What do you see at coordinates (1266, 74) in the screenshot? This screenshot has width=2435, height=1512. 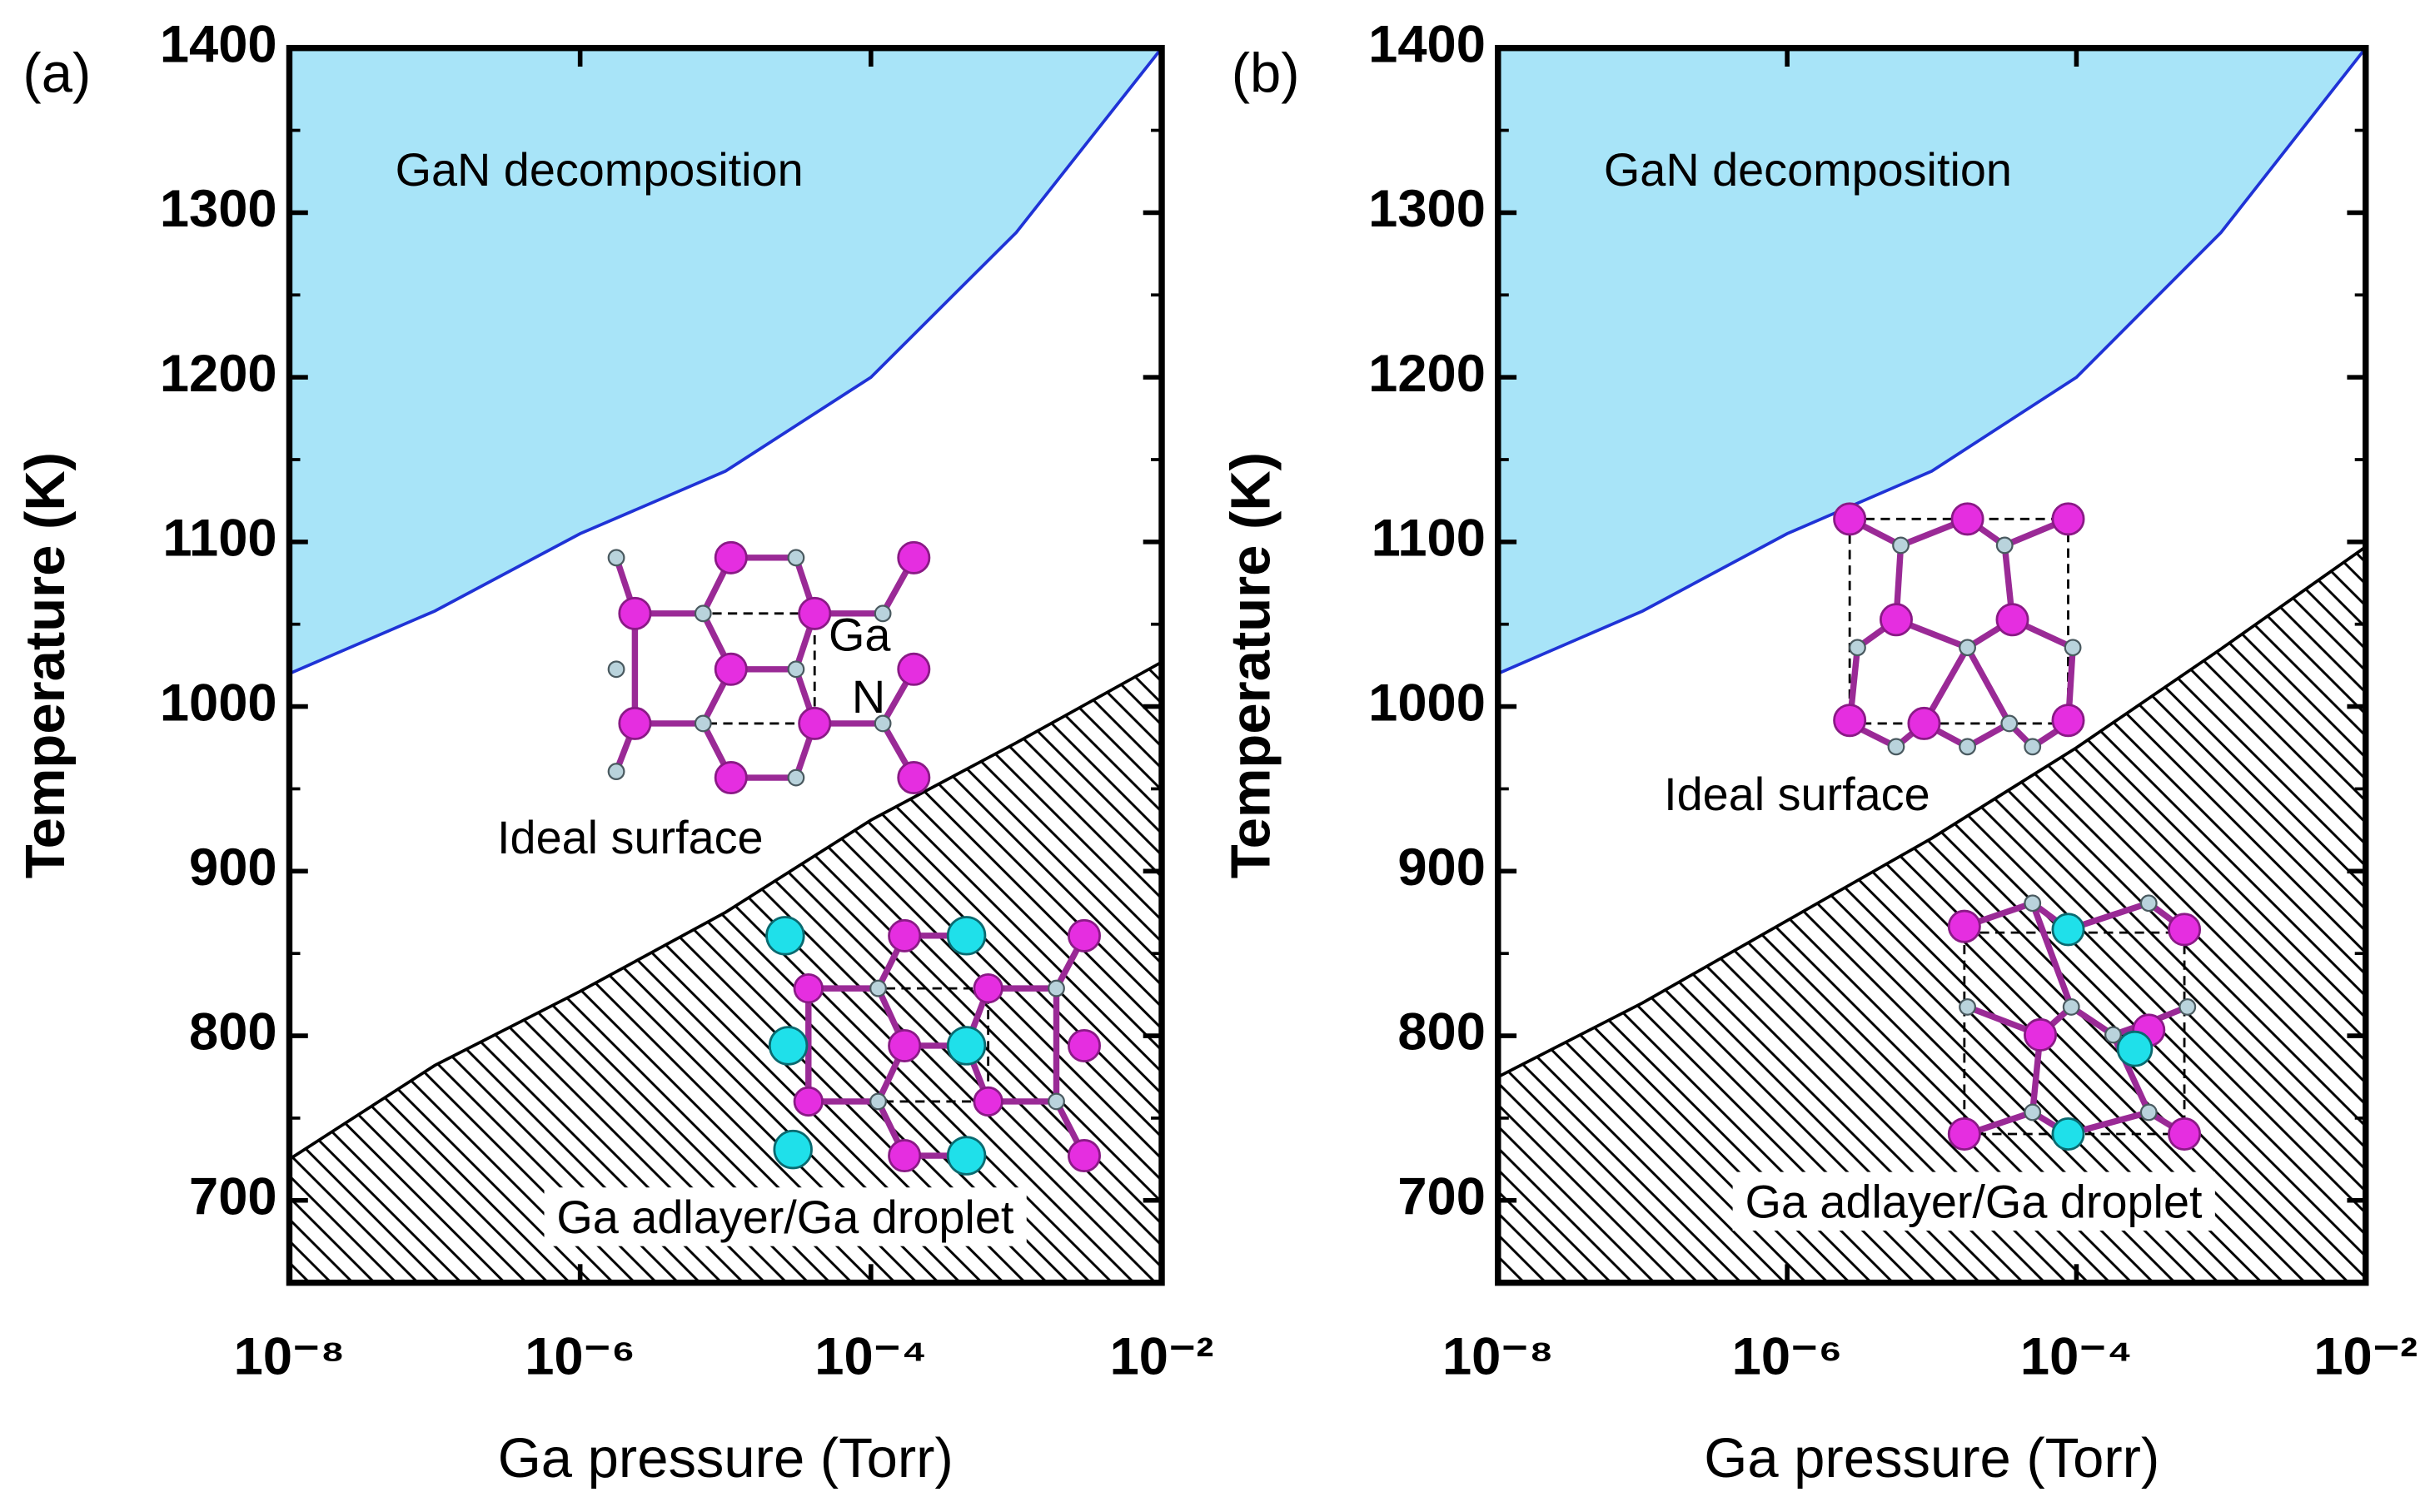 I see `panel-label: (b)` at bounding box center [1266, 74].